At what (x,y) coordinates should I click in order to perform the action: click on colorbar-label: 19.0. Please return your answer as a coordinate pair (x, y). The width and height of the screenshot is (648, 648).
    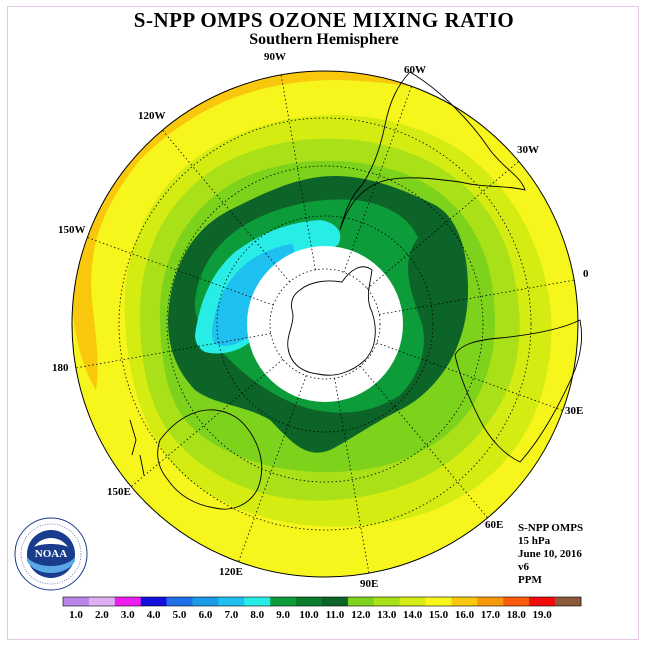
    Looking at the image, I should click on (543, 615).